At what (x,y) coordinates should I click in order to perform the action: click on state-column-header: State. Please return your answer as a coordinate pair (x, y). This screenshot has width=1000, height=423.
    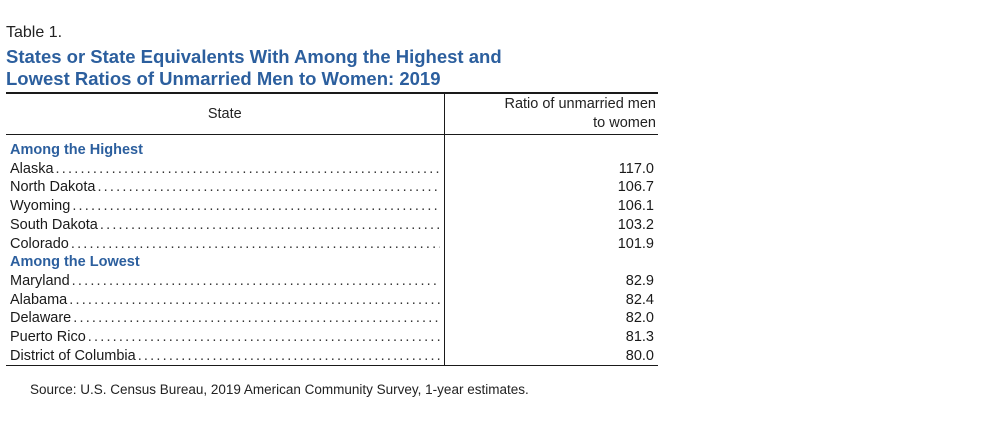
    Looking at the image, I should click on (225, 114).